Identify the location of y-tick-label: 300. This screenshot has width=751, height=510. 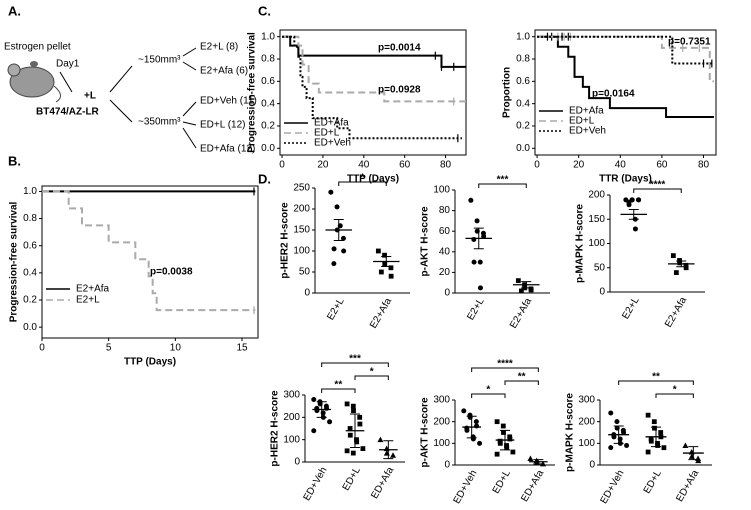
(291, 395).